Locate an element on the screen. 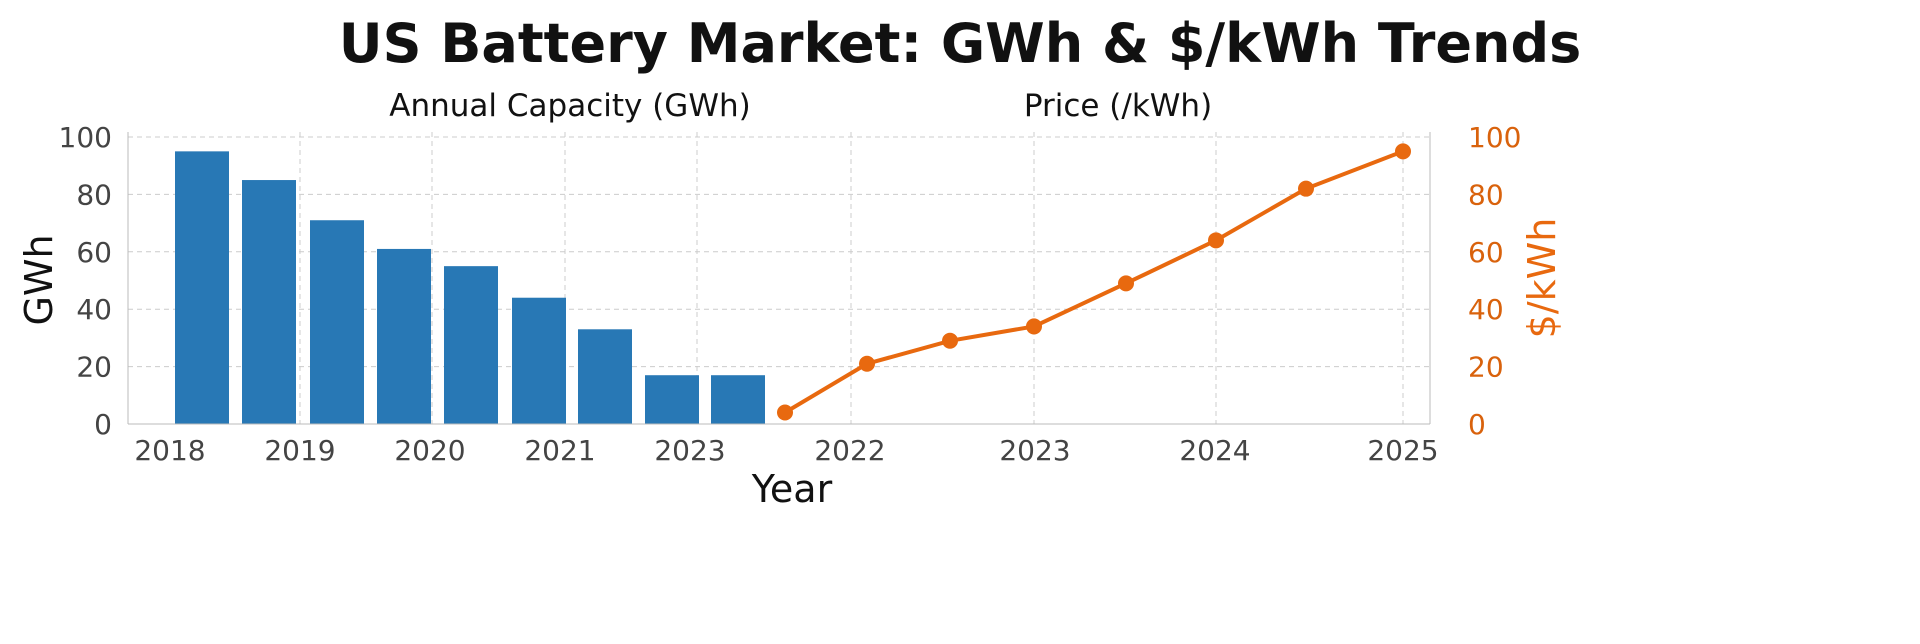 The height and width of the screenshot is (644, 1920). x-tick-label: 2018 is located at coordinates (169, 450).